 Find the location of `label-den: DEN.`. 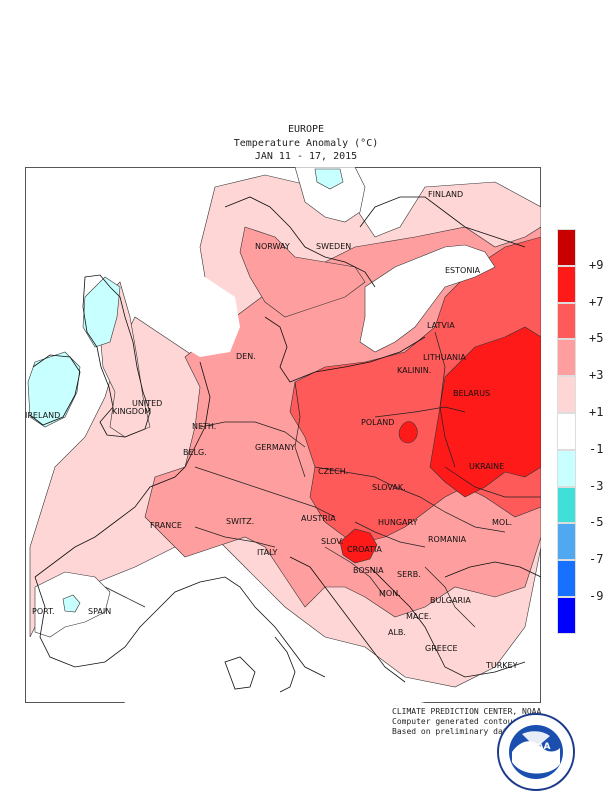

label-den: DEN. is located at coordinates (246, 356).